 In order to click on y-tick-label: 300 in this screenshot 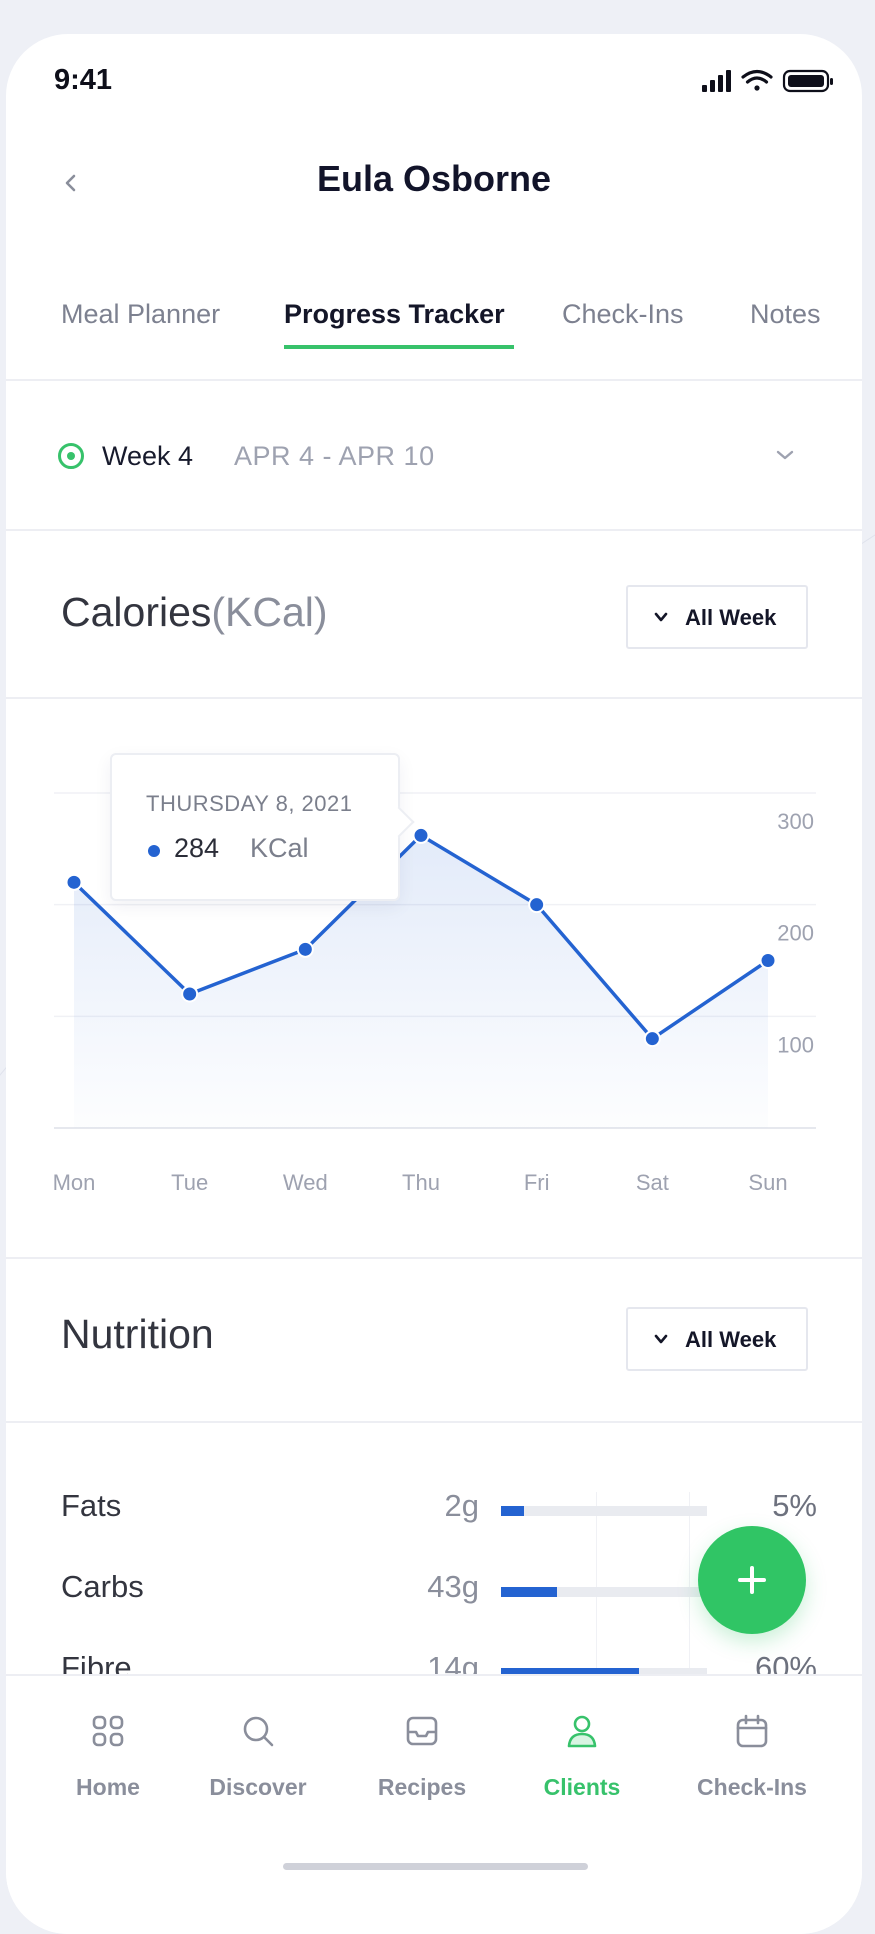, I will do `click(795, 821)`.